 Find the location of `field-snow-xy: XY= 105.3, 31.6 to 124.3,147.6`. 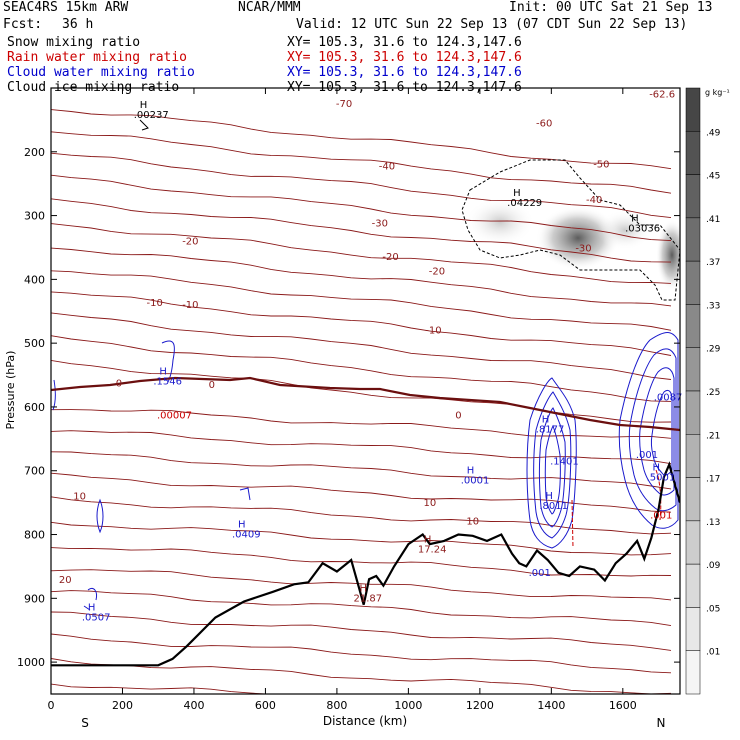

field-snow-xy: XY= 105.3, 31.6 to 124.3,147.6 is located at coordinates (404, 42).